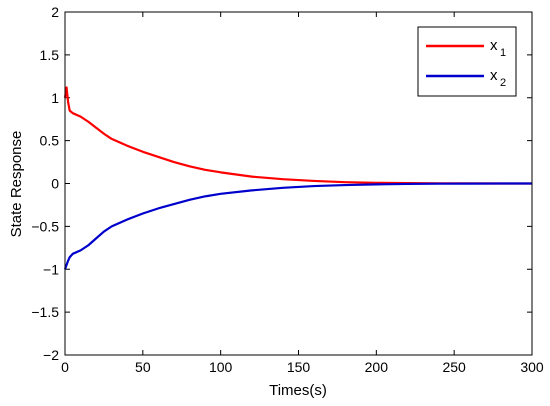  I want to click on x-tick-label: 200, so click(377, 367).